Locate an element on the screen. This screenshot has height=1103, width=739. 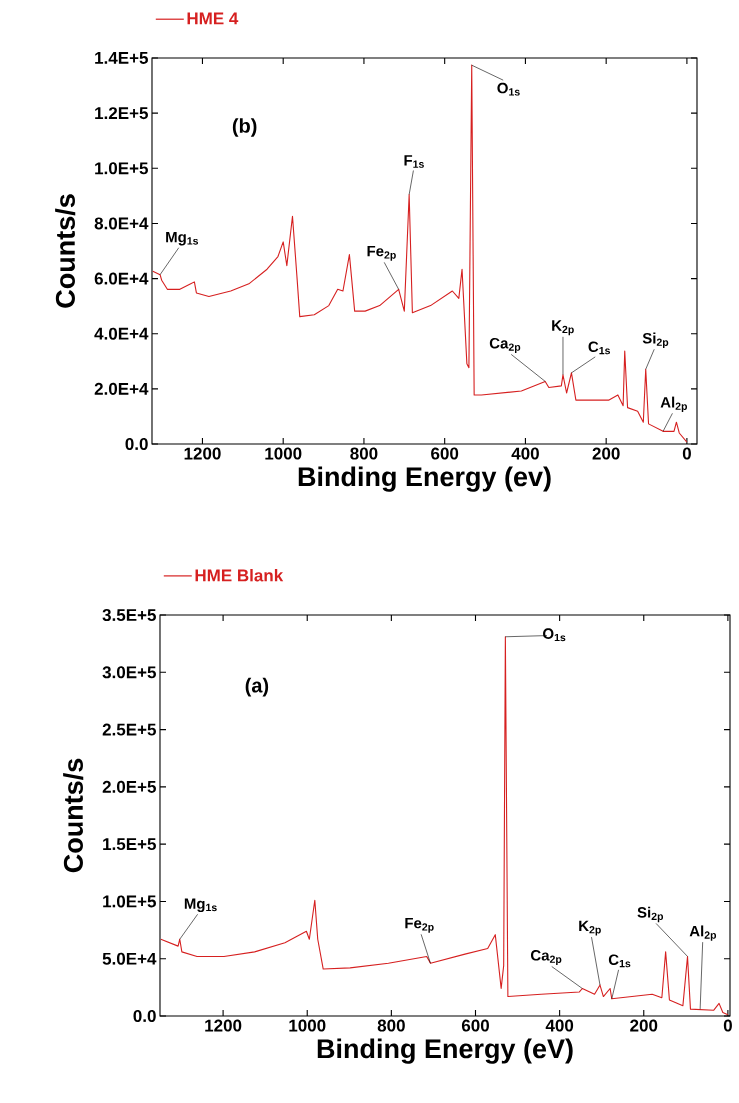
y-tick-label: 3.0E+5 is located at coordinates (129, 672).